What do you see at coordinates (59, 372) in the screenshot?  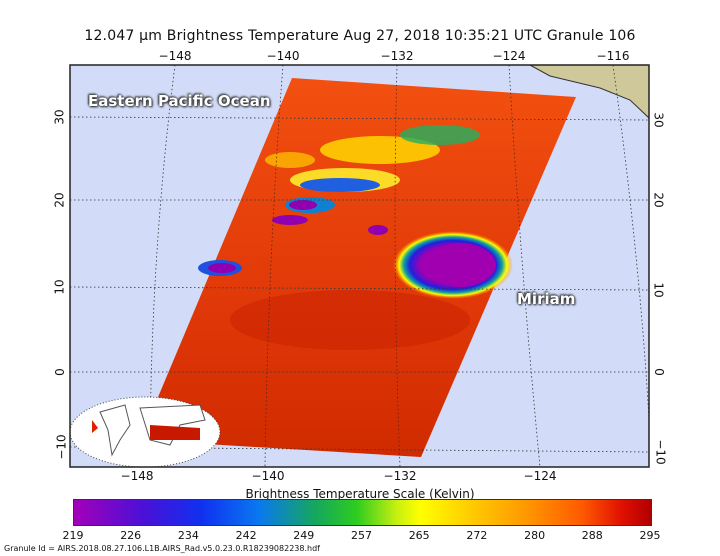 I see `left-lat-label: 0` at bounding box center [59, 372].